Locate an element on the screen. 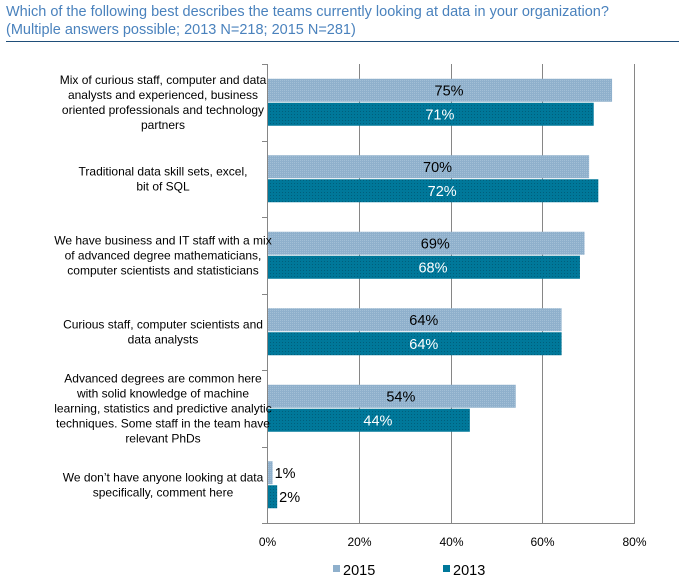 This screenshot has height=586, width=679. category-label-line: We don’t have anyone looking at data is located at coordinates (163, 477).